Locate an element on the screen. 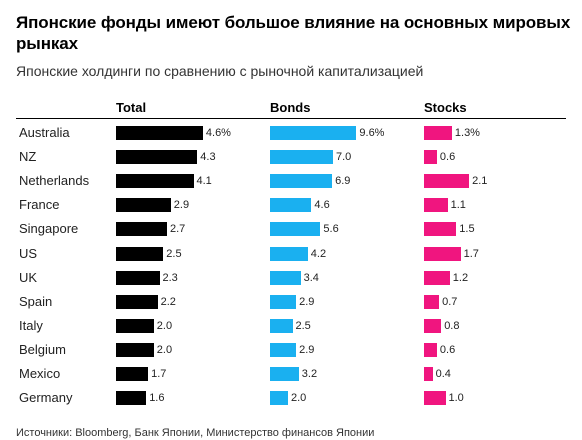 This screenshot has width=582, height=440. total-value-label: 4.6% is located at coordinates (218, 133).